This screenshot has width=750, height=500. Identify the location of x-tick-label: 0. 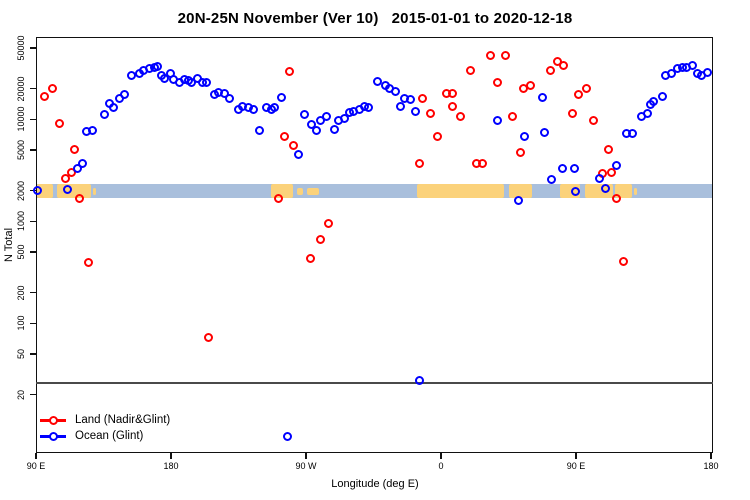
(441, 466).